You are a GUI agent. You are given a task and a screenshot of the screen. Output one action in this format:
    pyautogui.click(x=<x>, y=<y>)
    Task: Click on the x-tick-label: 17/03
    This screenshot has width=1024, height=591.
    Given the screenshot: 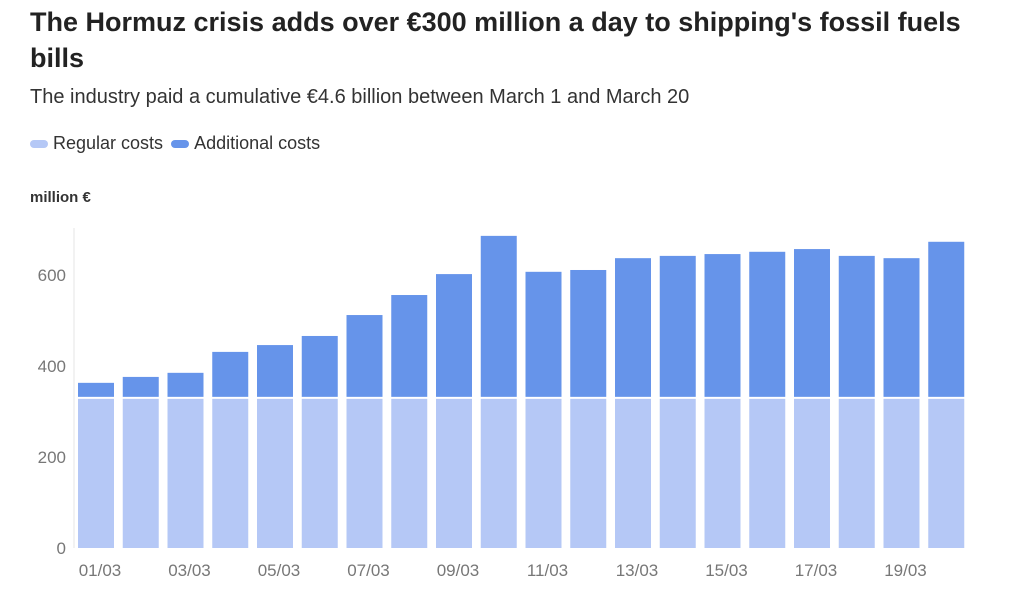 What is the action you would take?
    pyautogui.click(x=816, y=570)
    